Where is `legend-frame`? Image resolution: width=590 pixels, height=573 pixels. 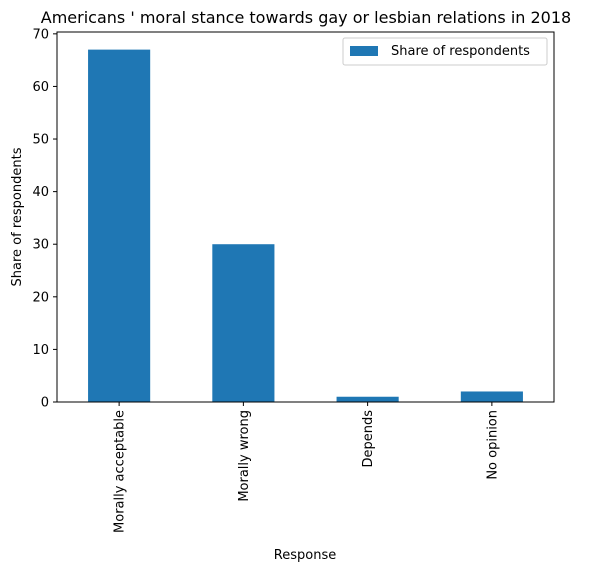 legend-frame is located at coordinates (445, 51).